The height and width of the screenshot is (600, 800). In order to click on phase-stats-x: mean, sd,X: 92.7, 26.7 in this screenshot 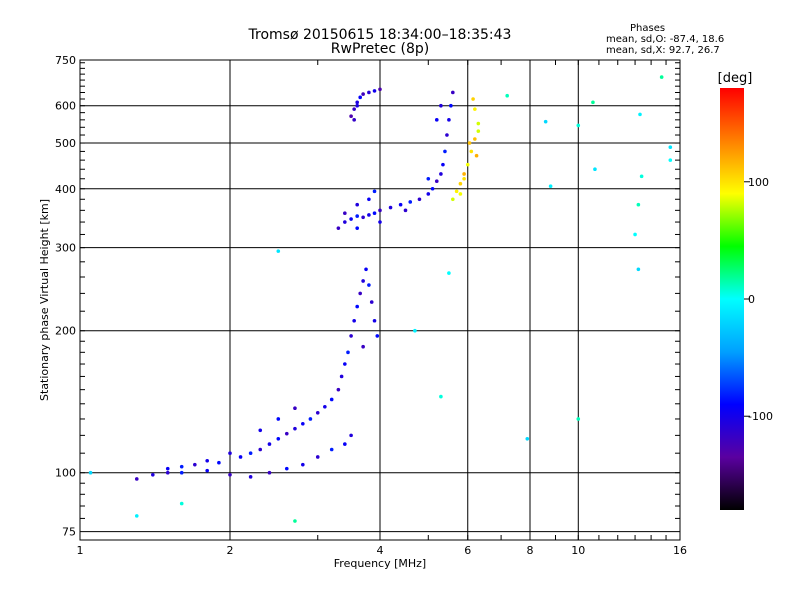, I will do `click(663, 50)`.